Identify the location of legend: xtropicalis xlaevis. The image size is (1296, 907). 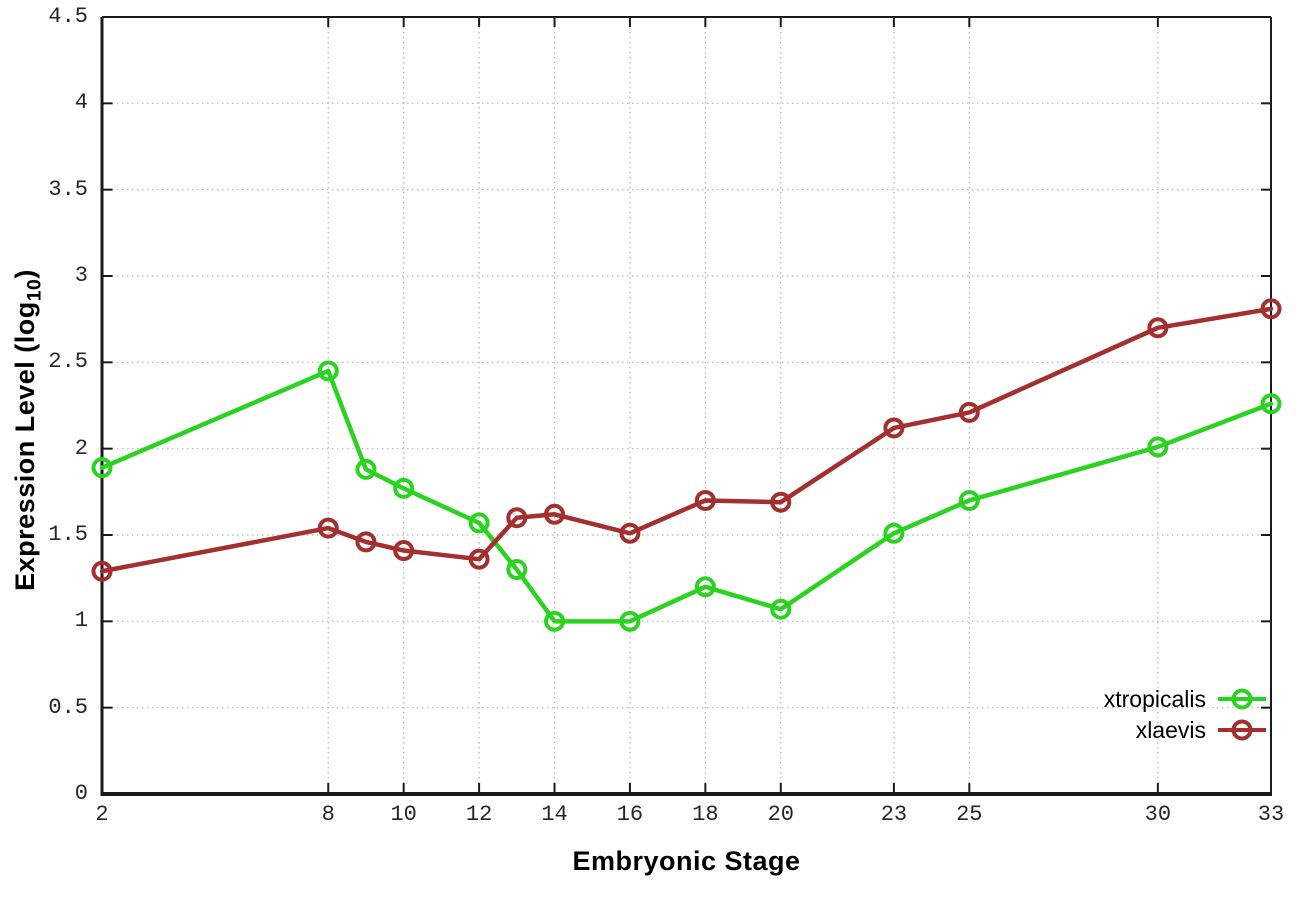
(1186, 714).